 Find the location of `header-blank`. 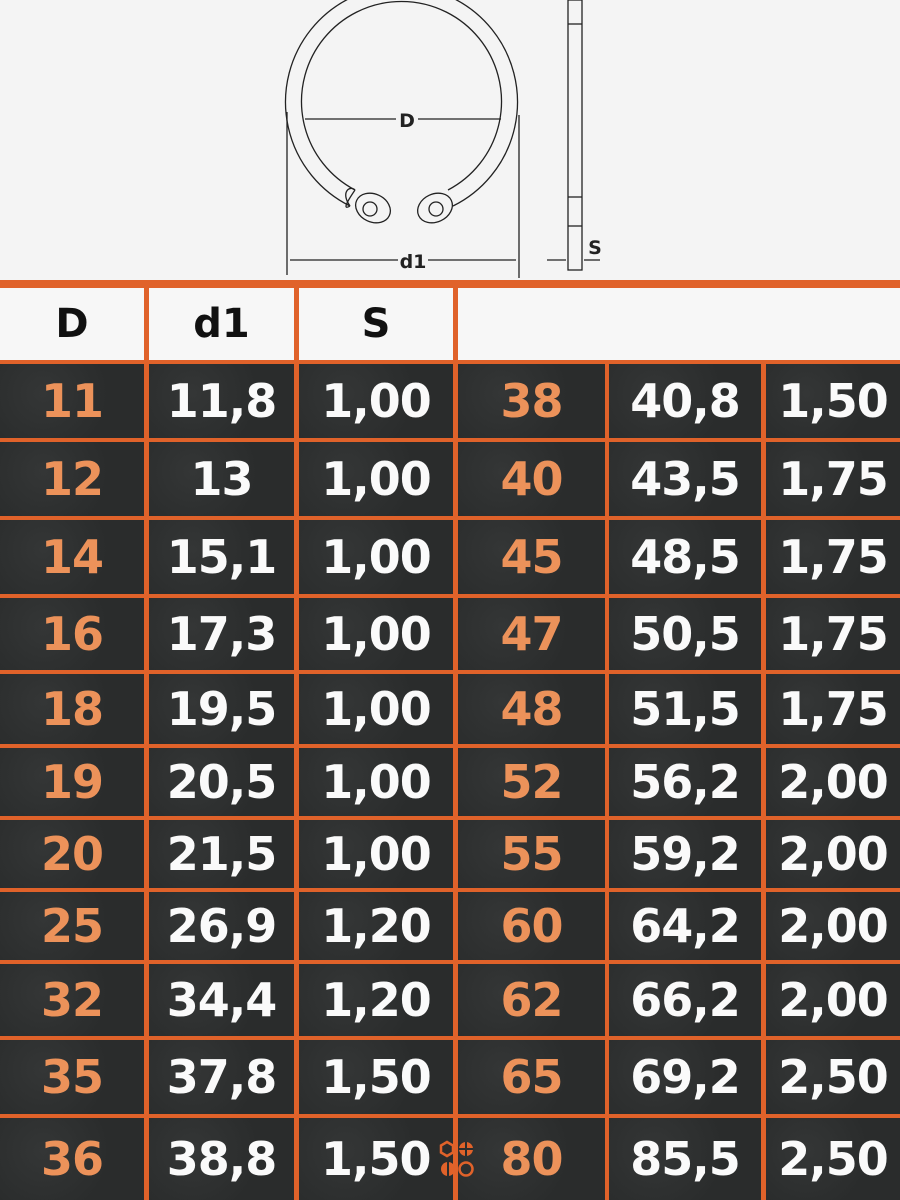

header-blank is located at coordinates (679, 324).